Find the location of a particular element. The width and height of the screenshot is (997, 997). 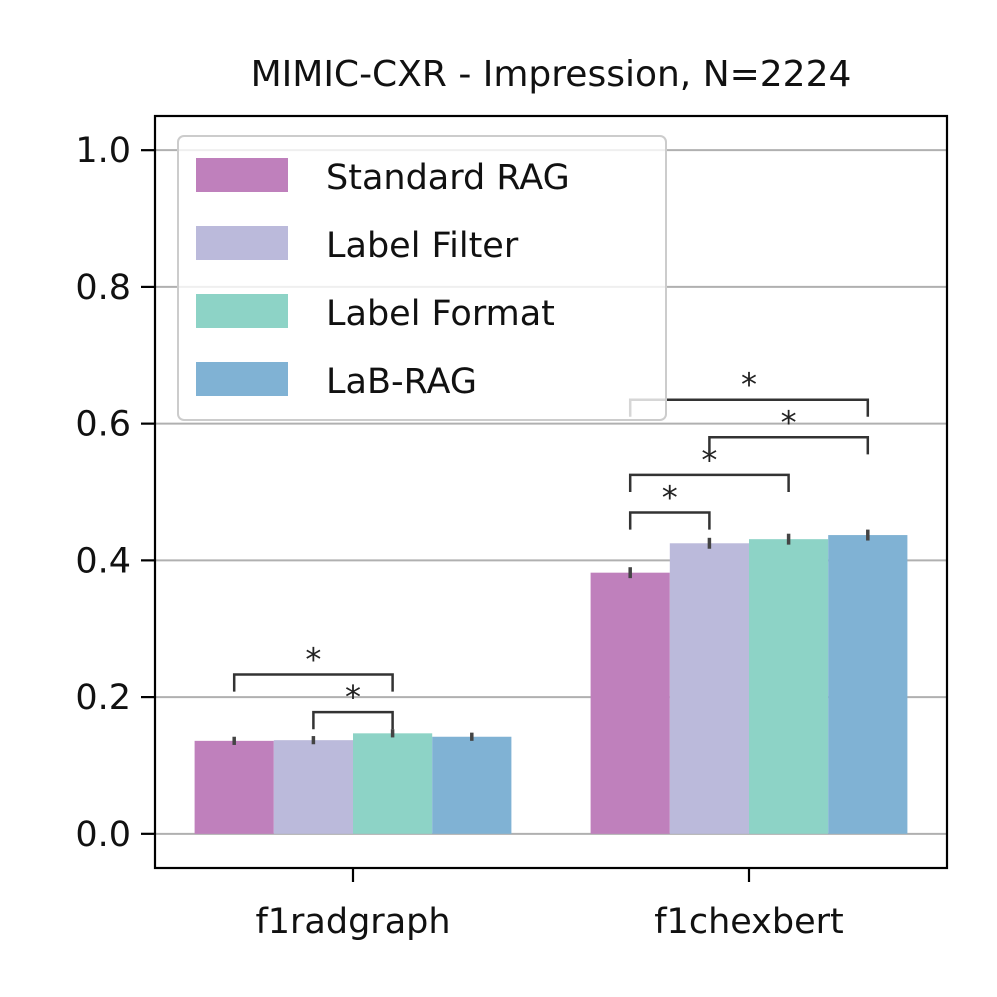

y-tick-label: 0.2 is located at coordinates (103, 698).